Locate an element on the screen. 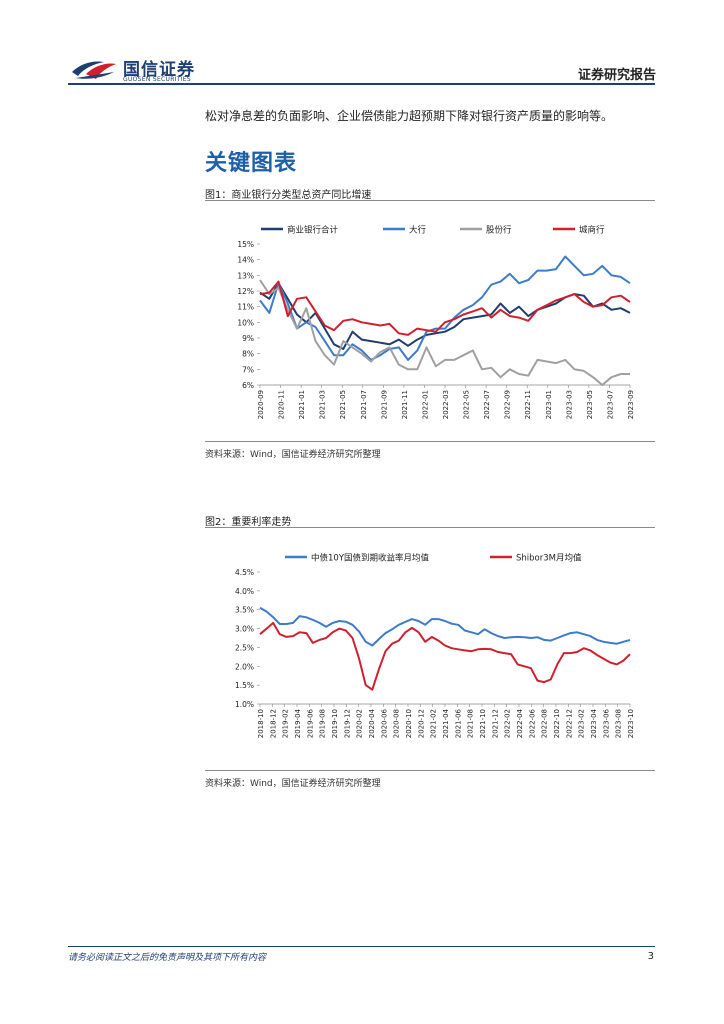 This screenshot has height=1024, width=724. chart1-x-tick-label: 2023-09 is located at coordinates (631, 404).